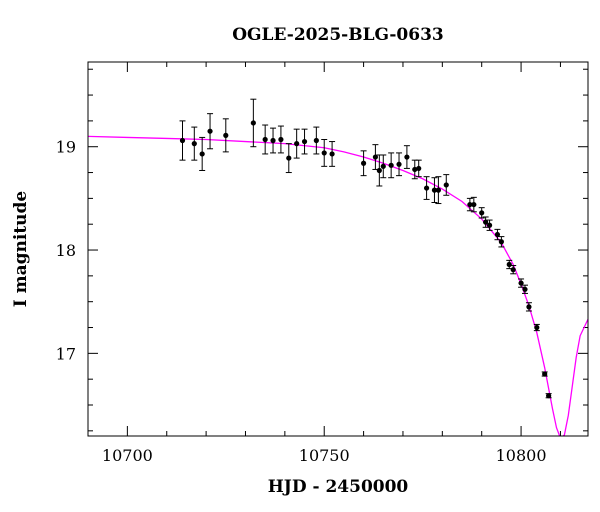 This screenshot has height=512, width=600. What do you see at coordinates (66, 147) in the screenshot?
I see `y-tick-label: 19` at bounding box center [66, 147].